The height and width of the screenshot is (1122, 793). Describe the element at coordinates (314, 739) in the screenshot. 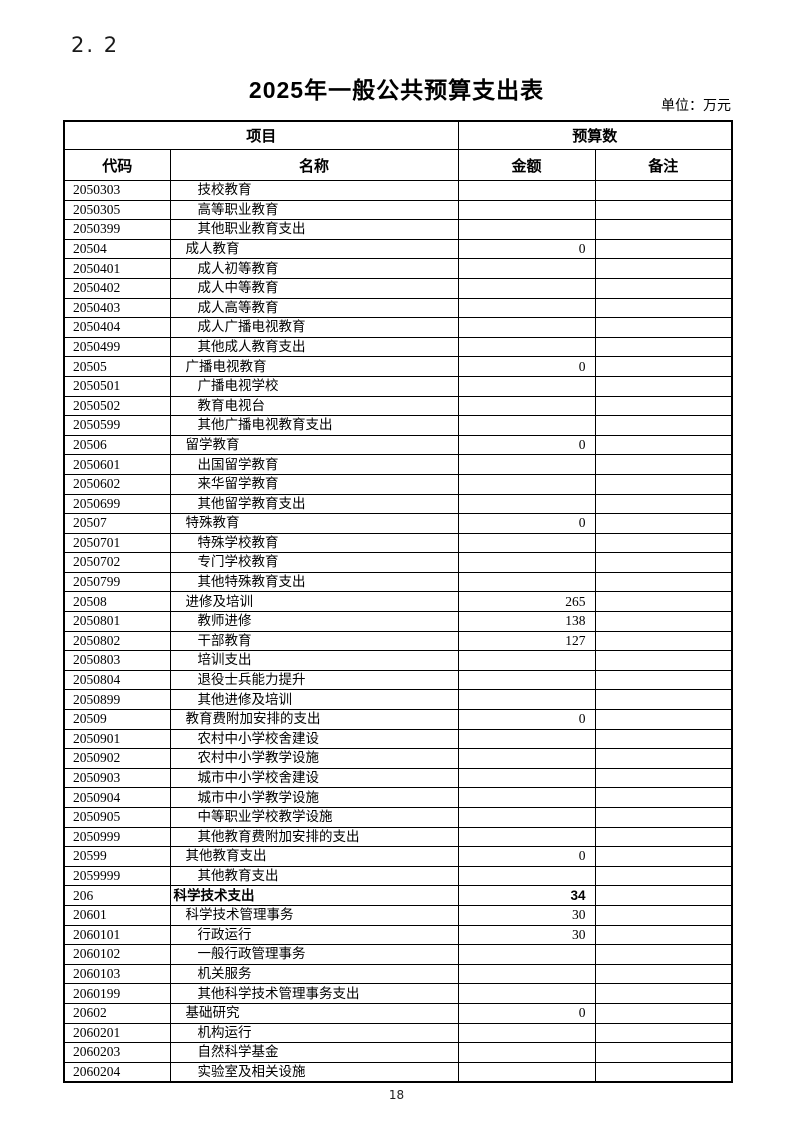

I see `cell-name: 农村中小学校舍建设` at that location.